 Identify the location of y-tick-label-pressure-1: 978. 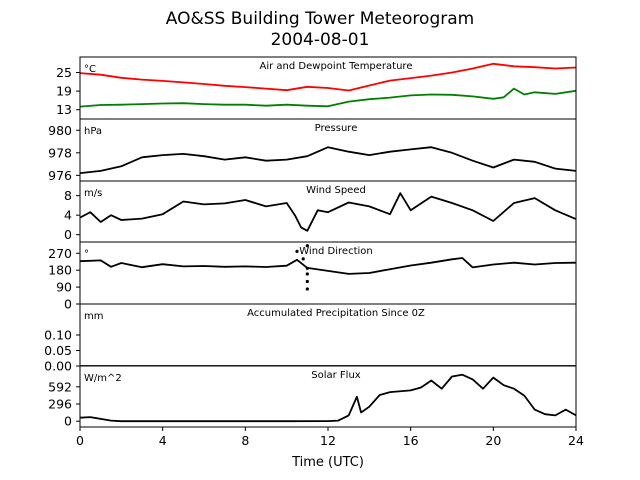
(60, 152).